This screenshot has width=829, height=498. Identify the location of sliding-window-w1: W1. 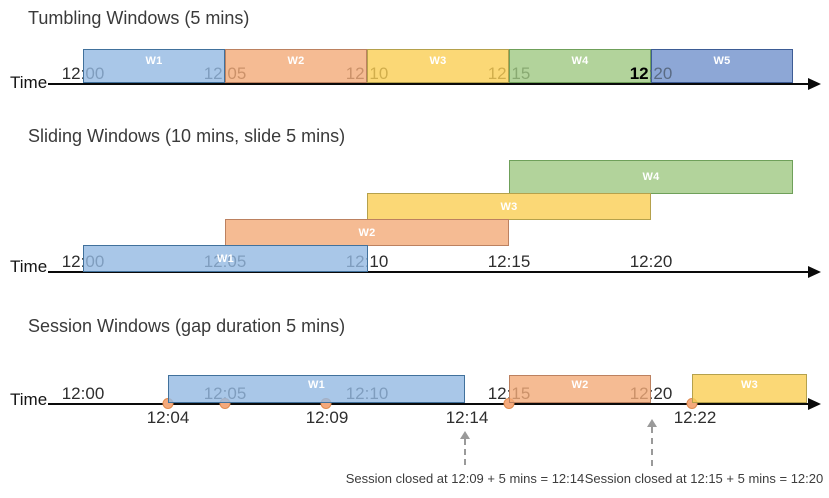
(225, 258).